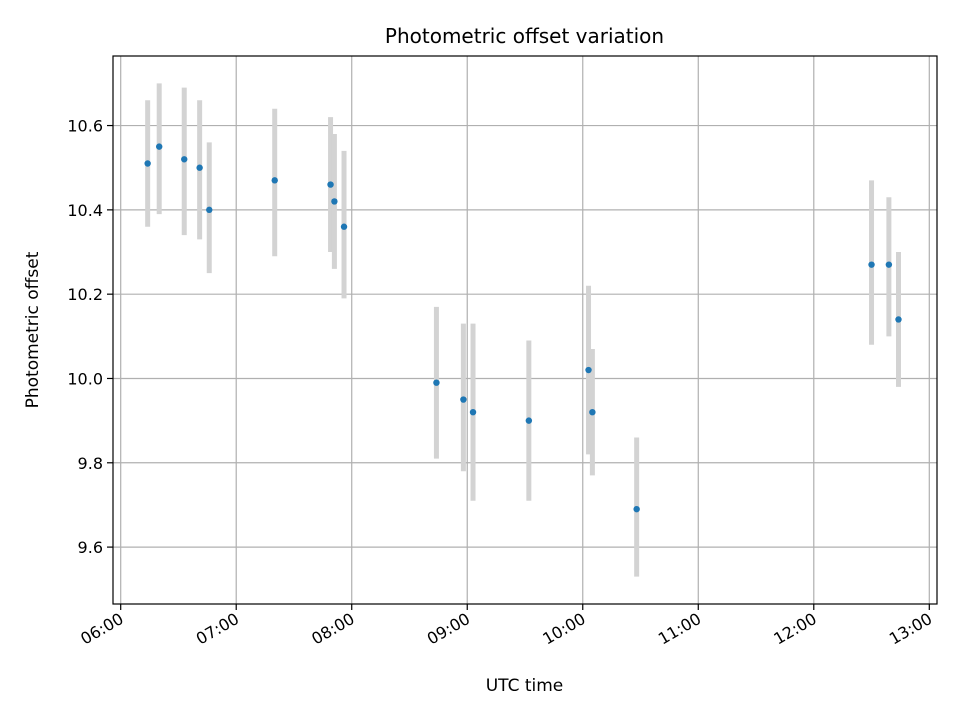  What do you see at coordinates (679, 629) in the screenshot?
I see `x-tick-label: 11:00` at bounding box center [679, 629].